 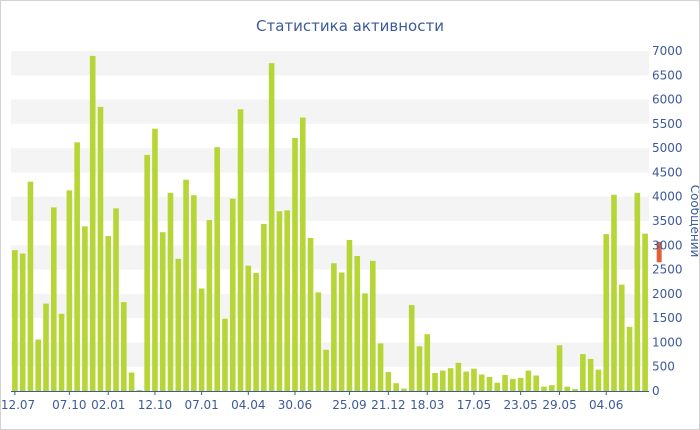 What do you see at coordinates (520, 405) in the screenshot?
I see `x-tick-label: 23.05` at bounding box center [520, 405].